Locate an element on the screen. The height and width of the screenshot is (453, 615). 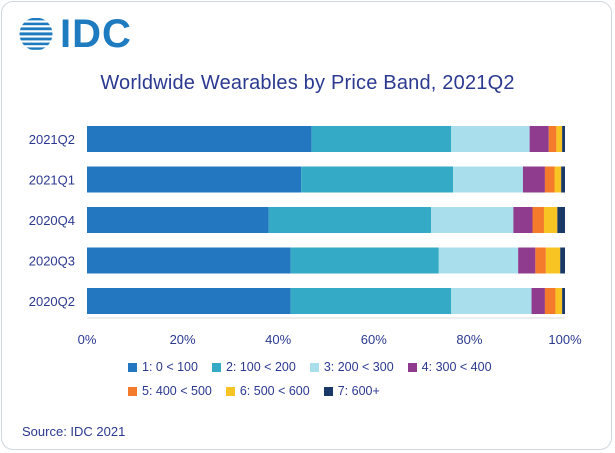
bar-segment-2020Q2-s3 is located at coordinates (491, 301).